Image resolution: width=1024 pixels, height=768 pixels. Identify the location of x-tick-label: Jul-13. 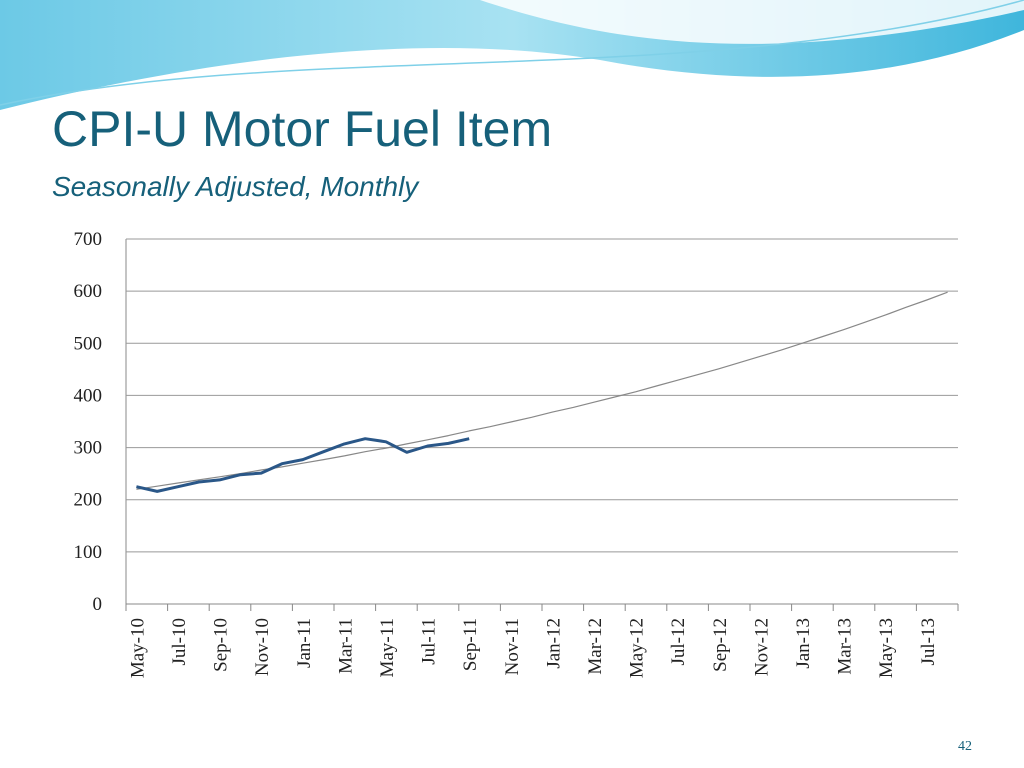
(928, 642).